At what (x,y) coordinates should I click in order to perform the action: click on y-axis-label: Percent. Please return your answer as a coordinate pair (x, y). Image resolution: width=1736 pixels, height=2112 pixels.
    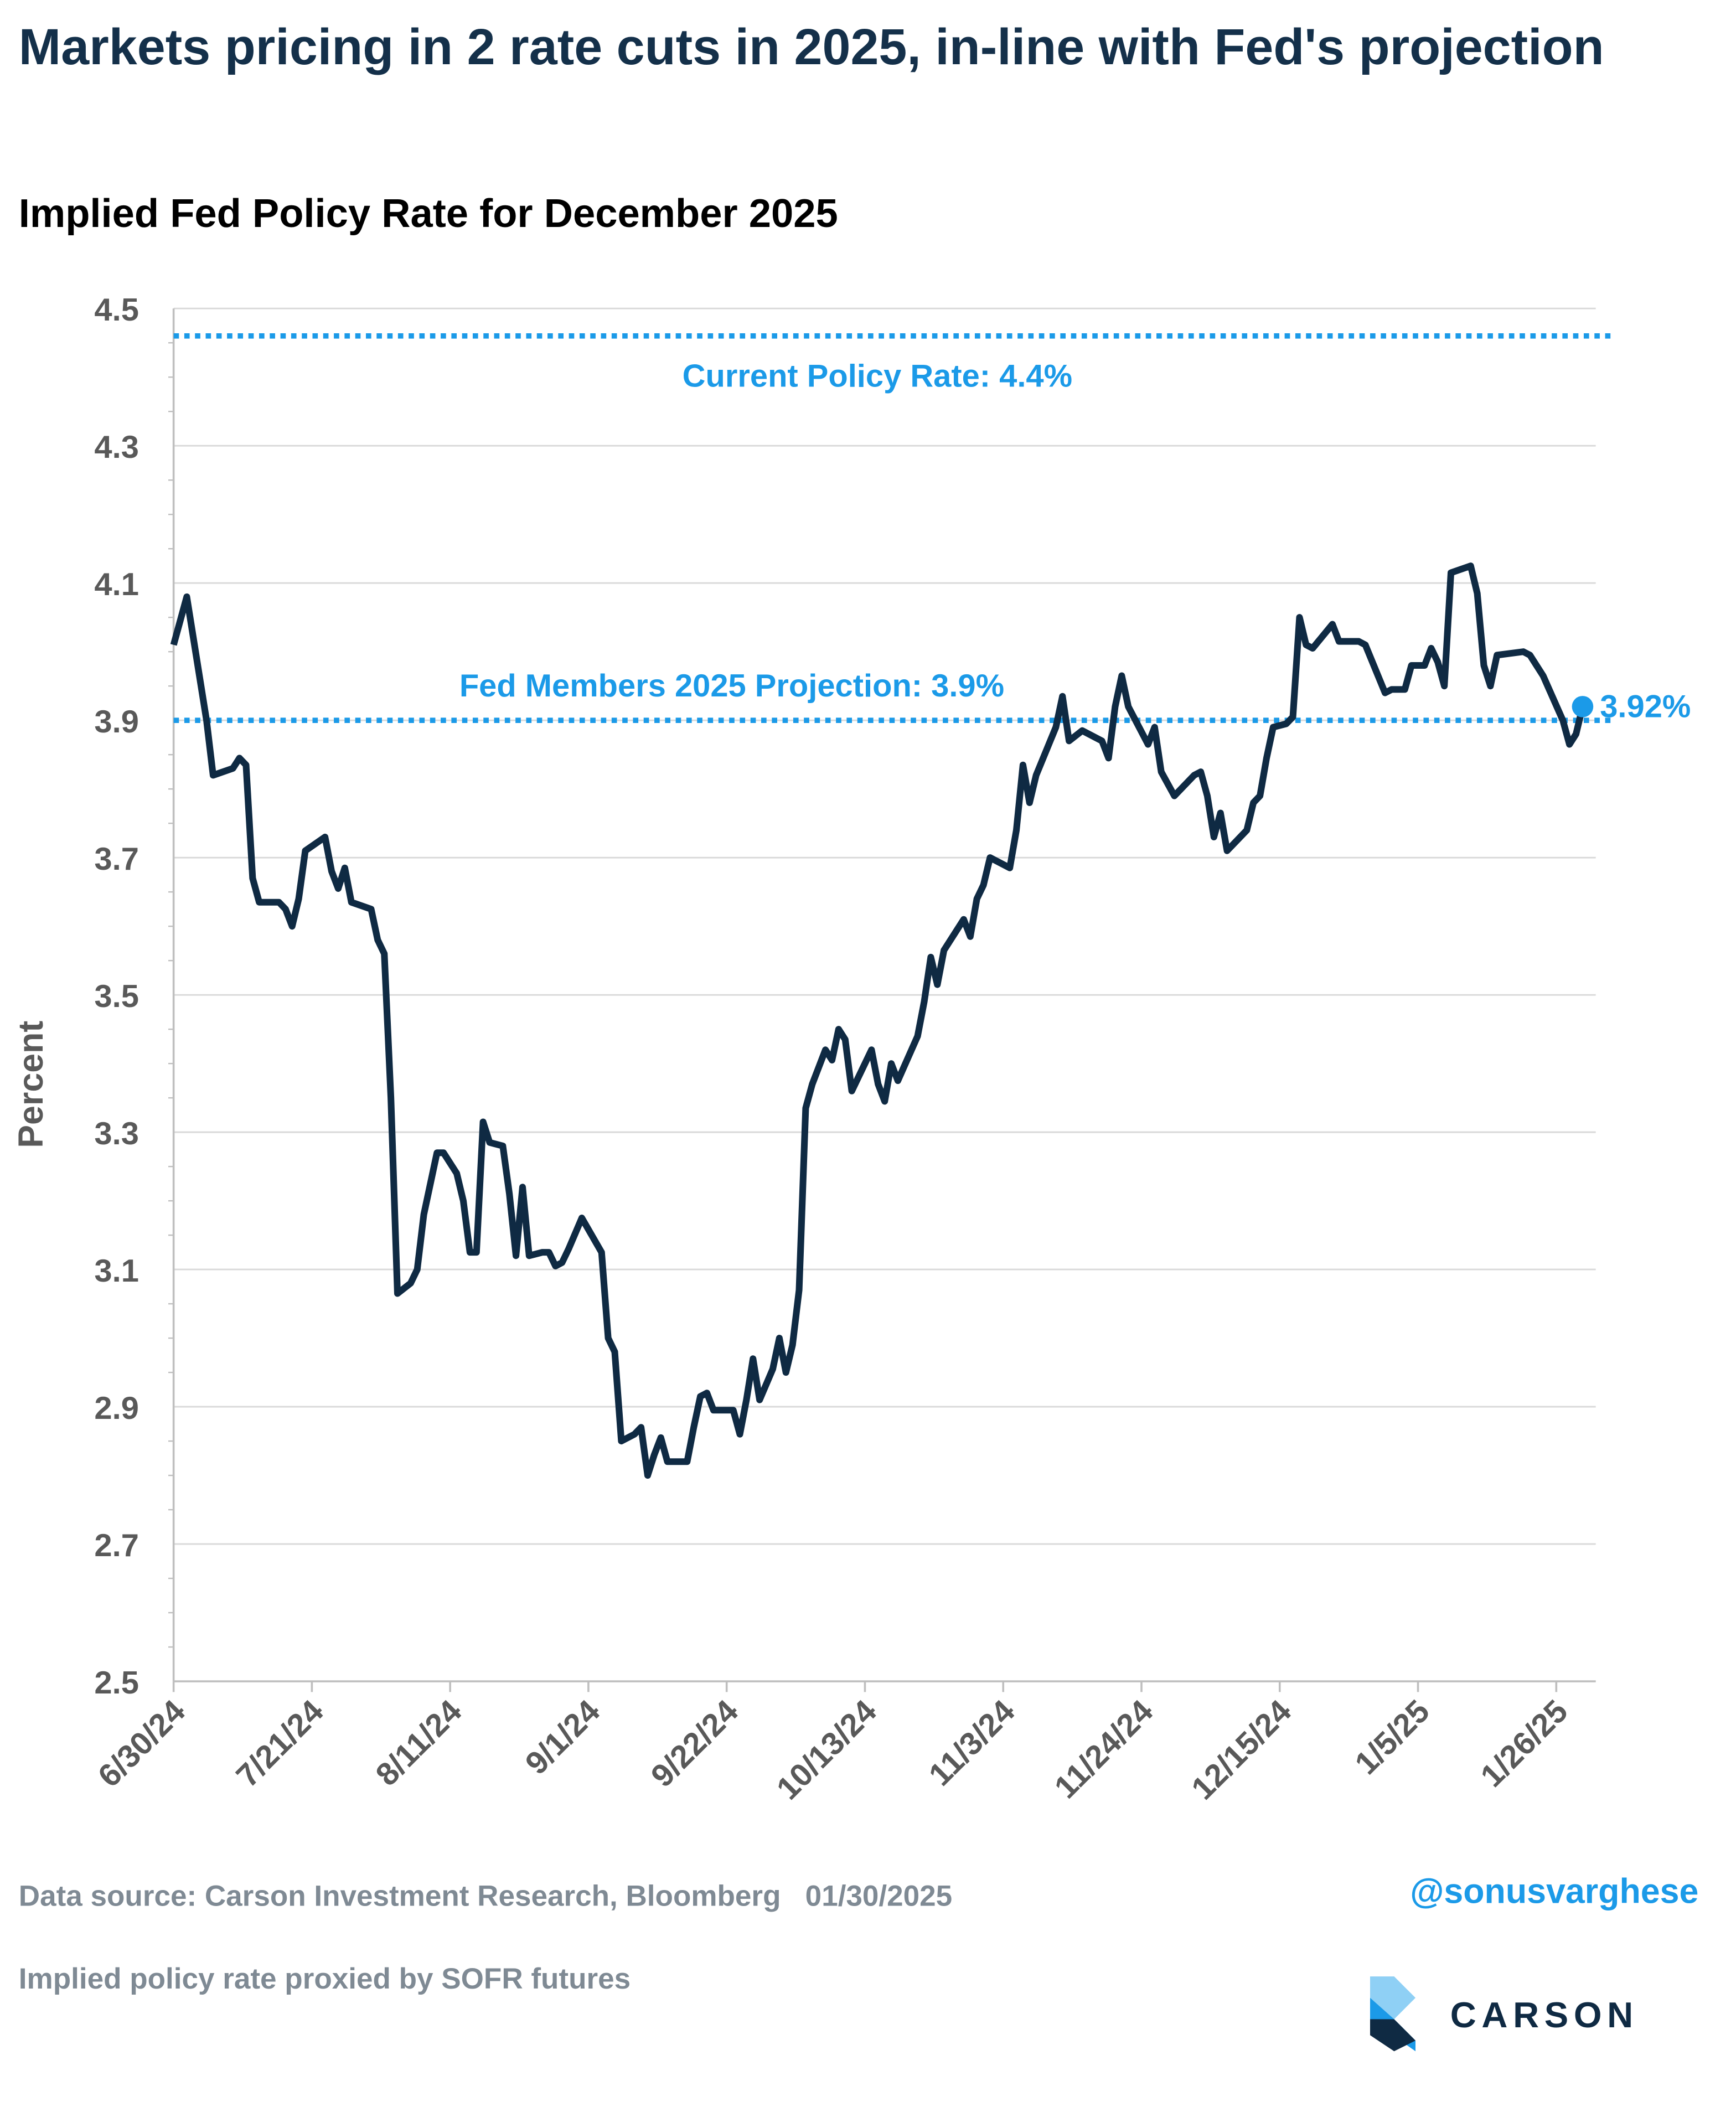
    Looking at the image, I should click on (31, 1084).